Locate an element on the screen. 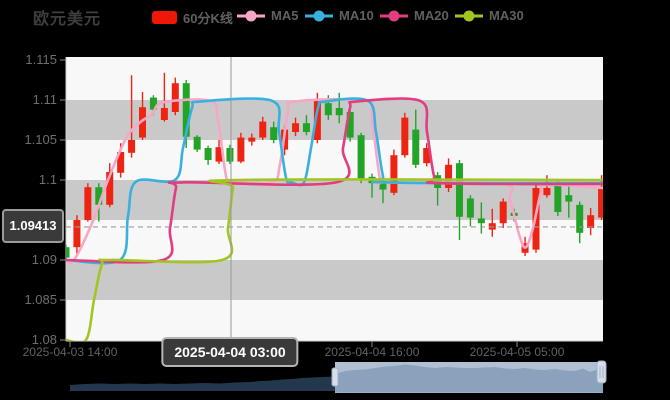  navigator is located at coordinates (338, 376).